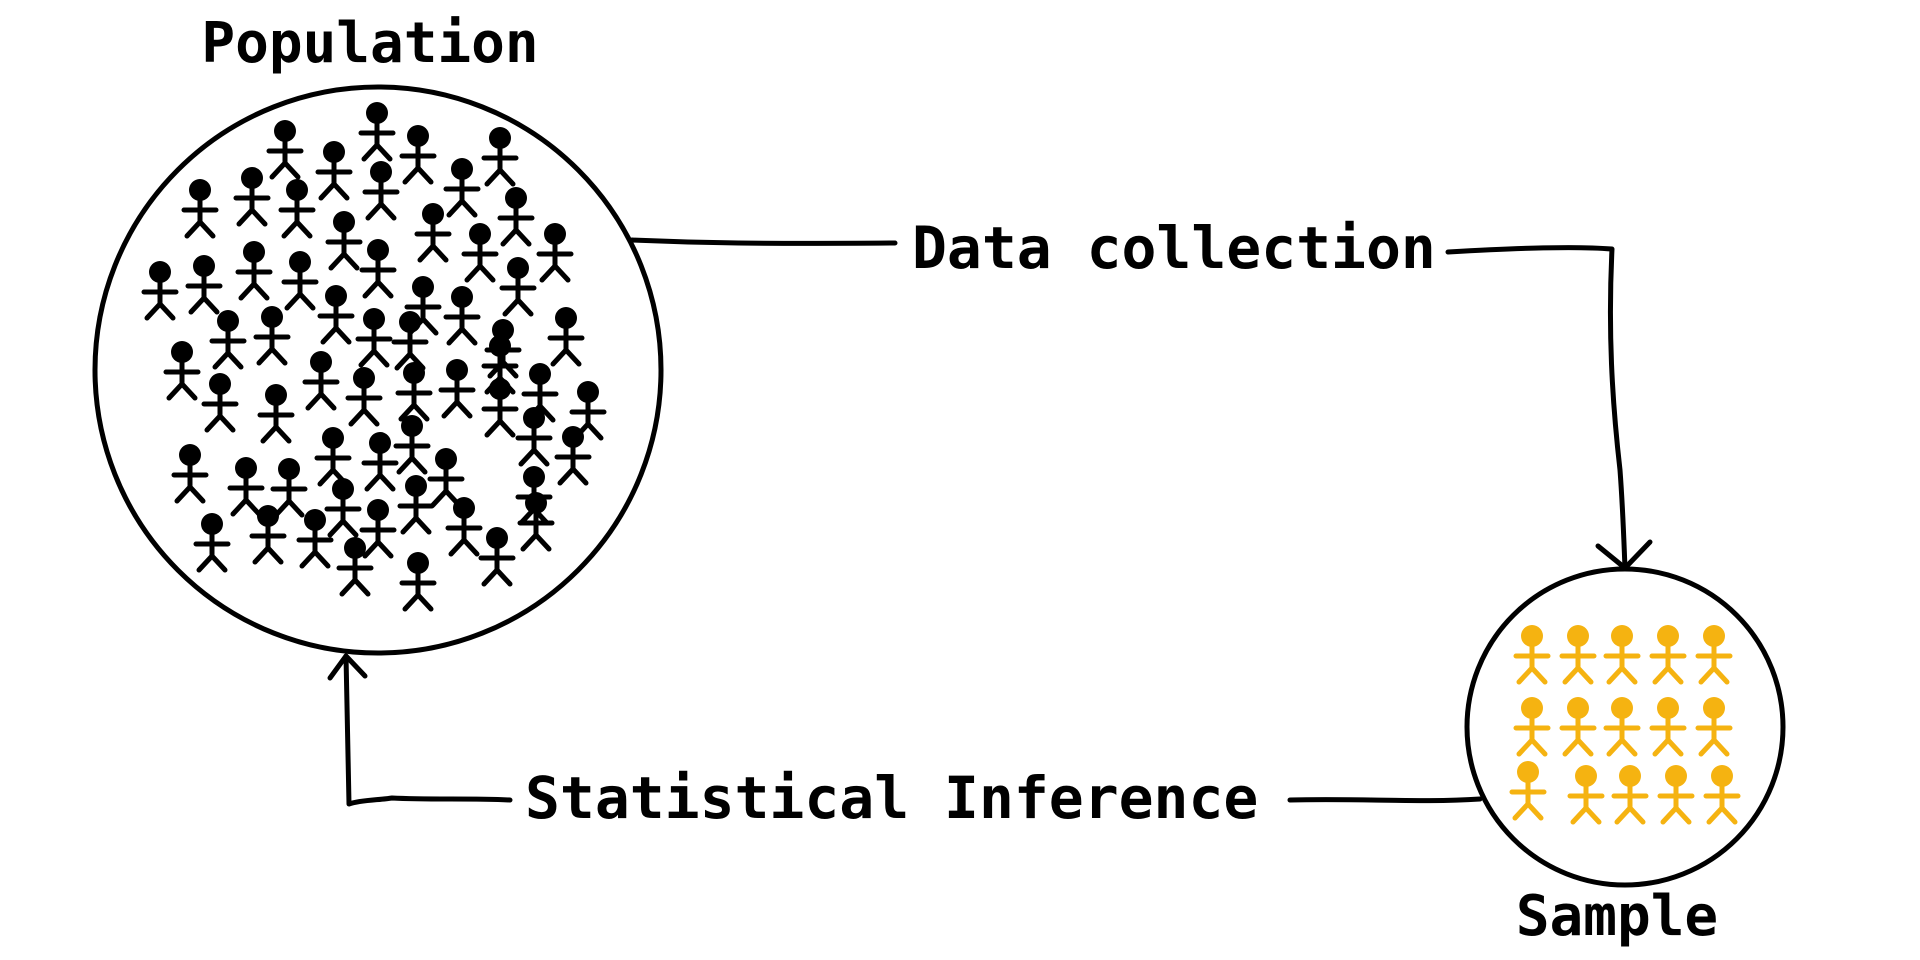  I want to click on statistical-inference-label: Statistical Inference, so click(891, 798).